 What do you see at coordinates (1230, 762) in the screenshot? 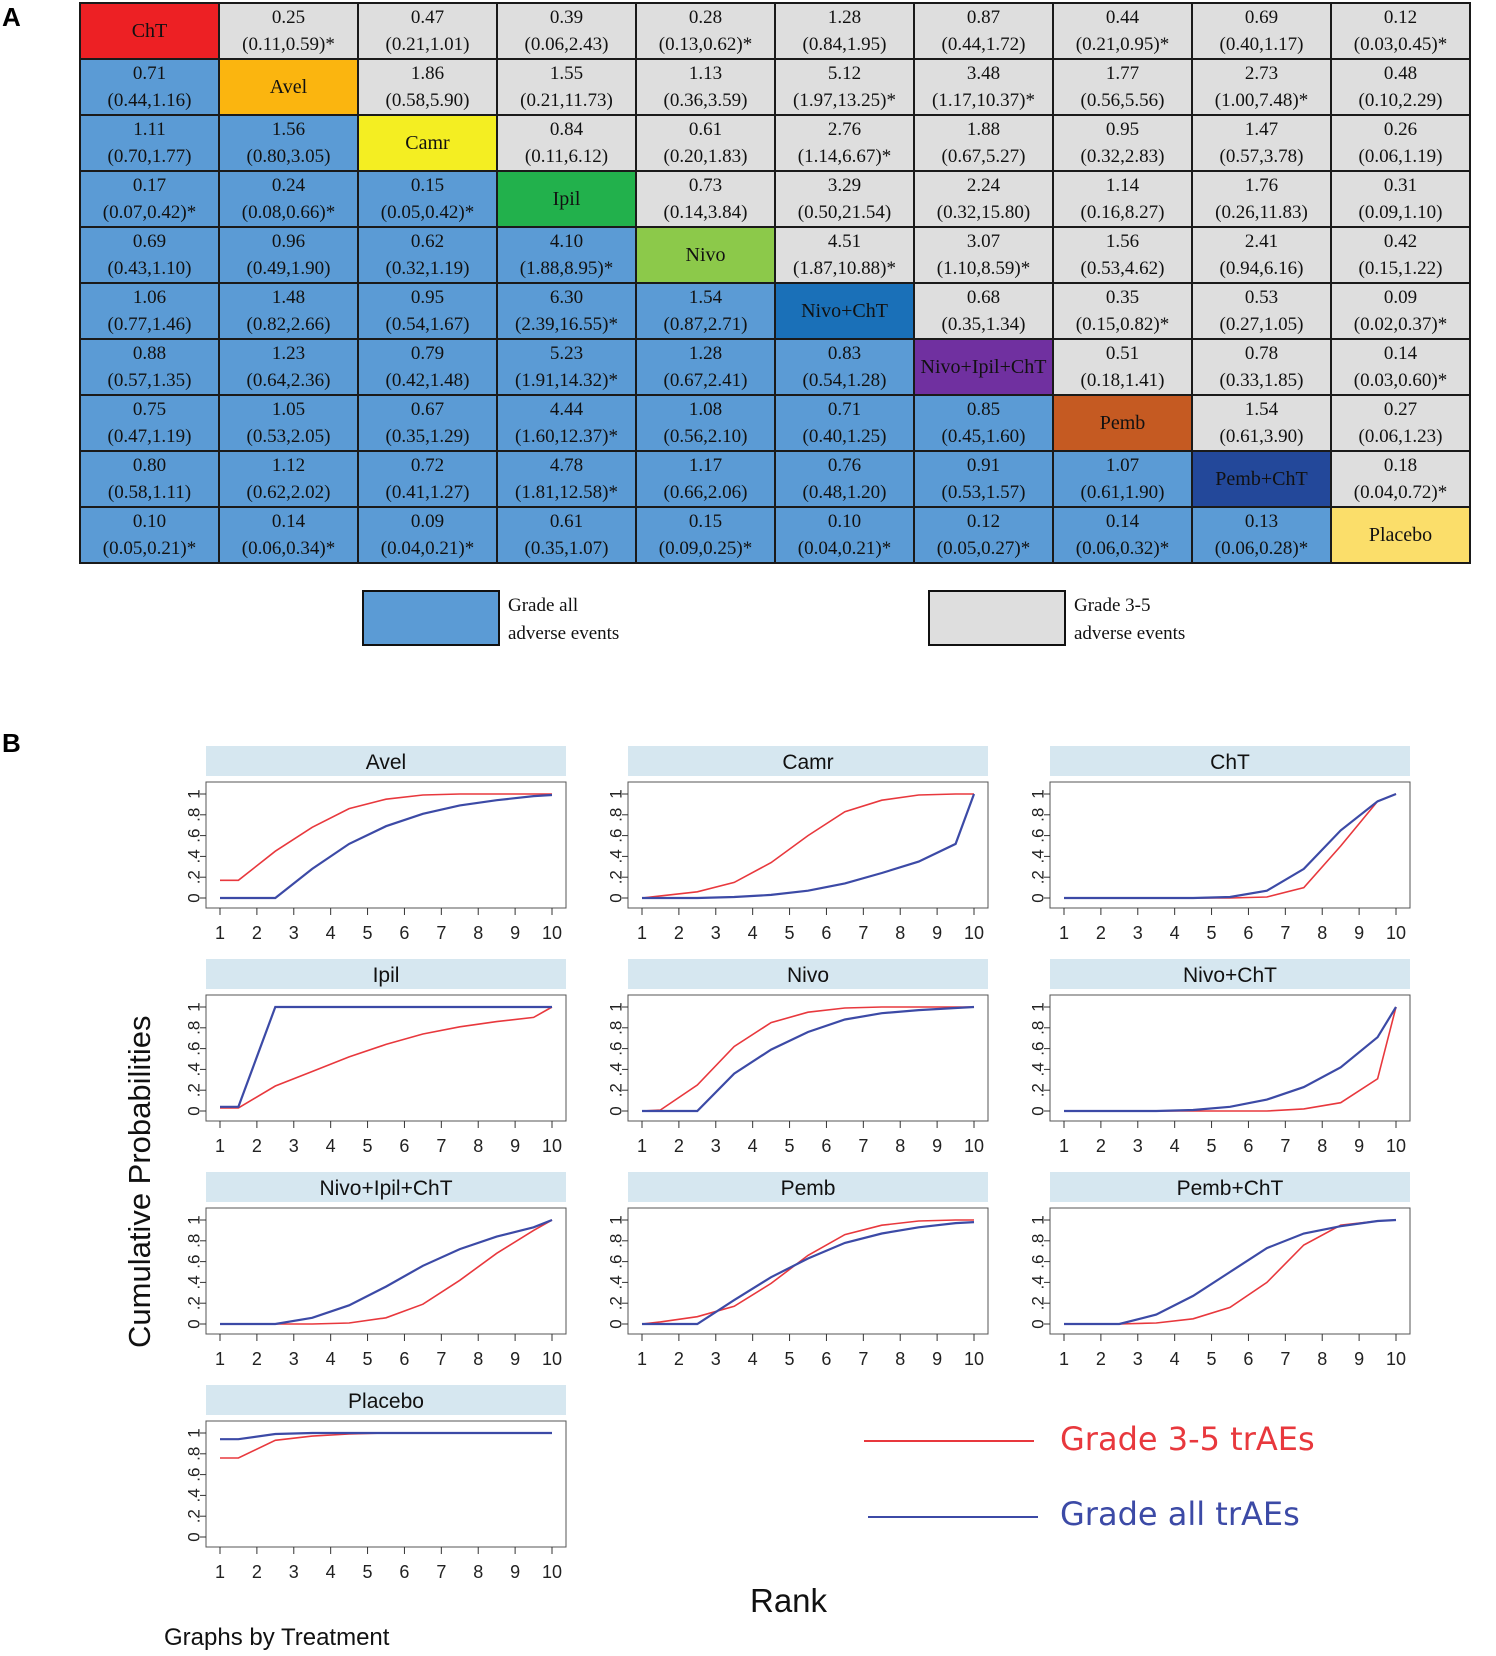
I see `panel-title: ChT` at bounding box center [1230, 762].